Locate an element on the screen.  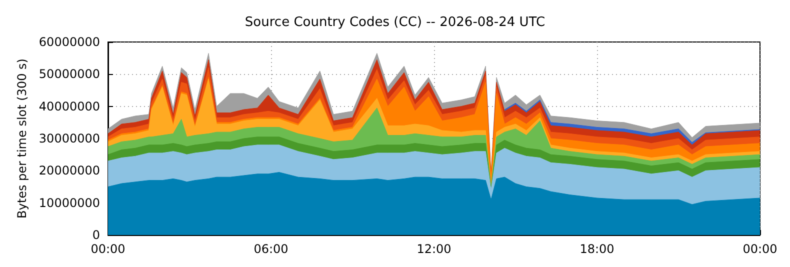
y-tick-label: 50000000 is located at coordinates (69, 74).